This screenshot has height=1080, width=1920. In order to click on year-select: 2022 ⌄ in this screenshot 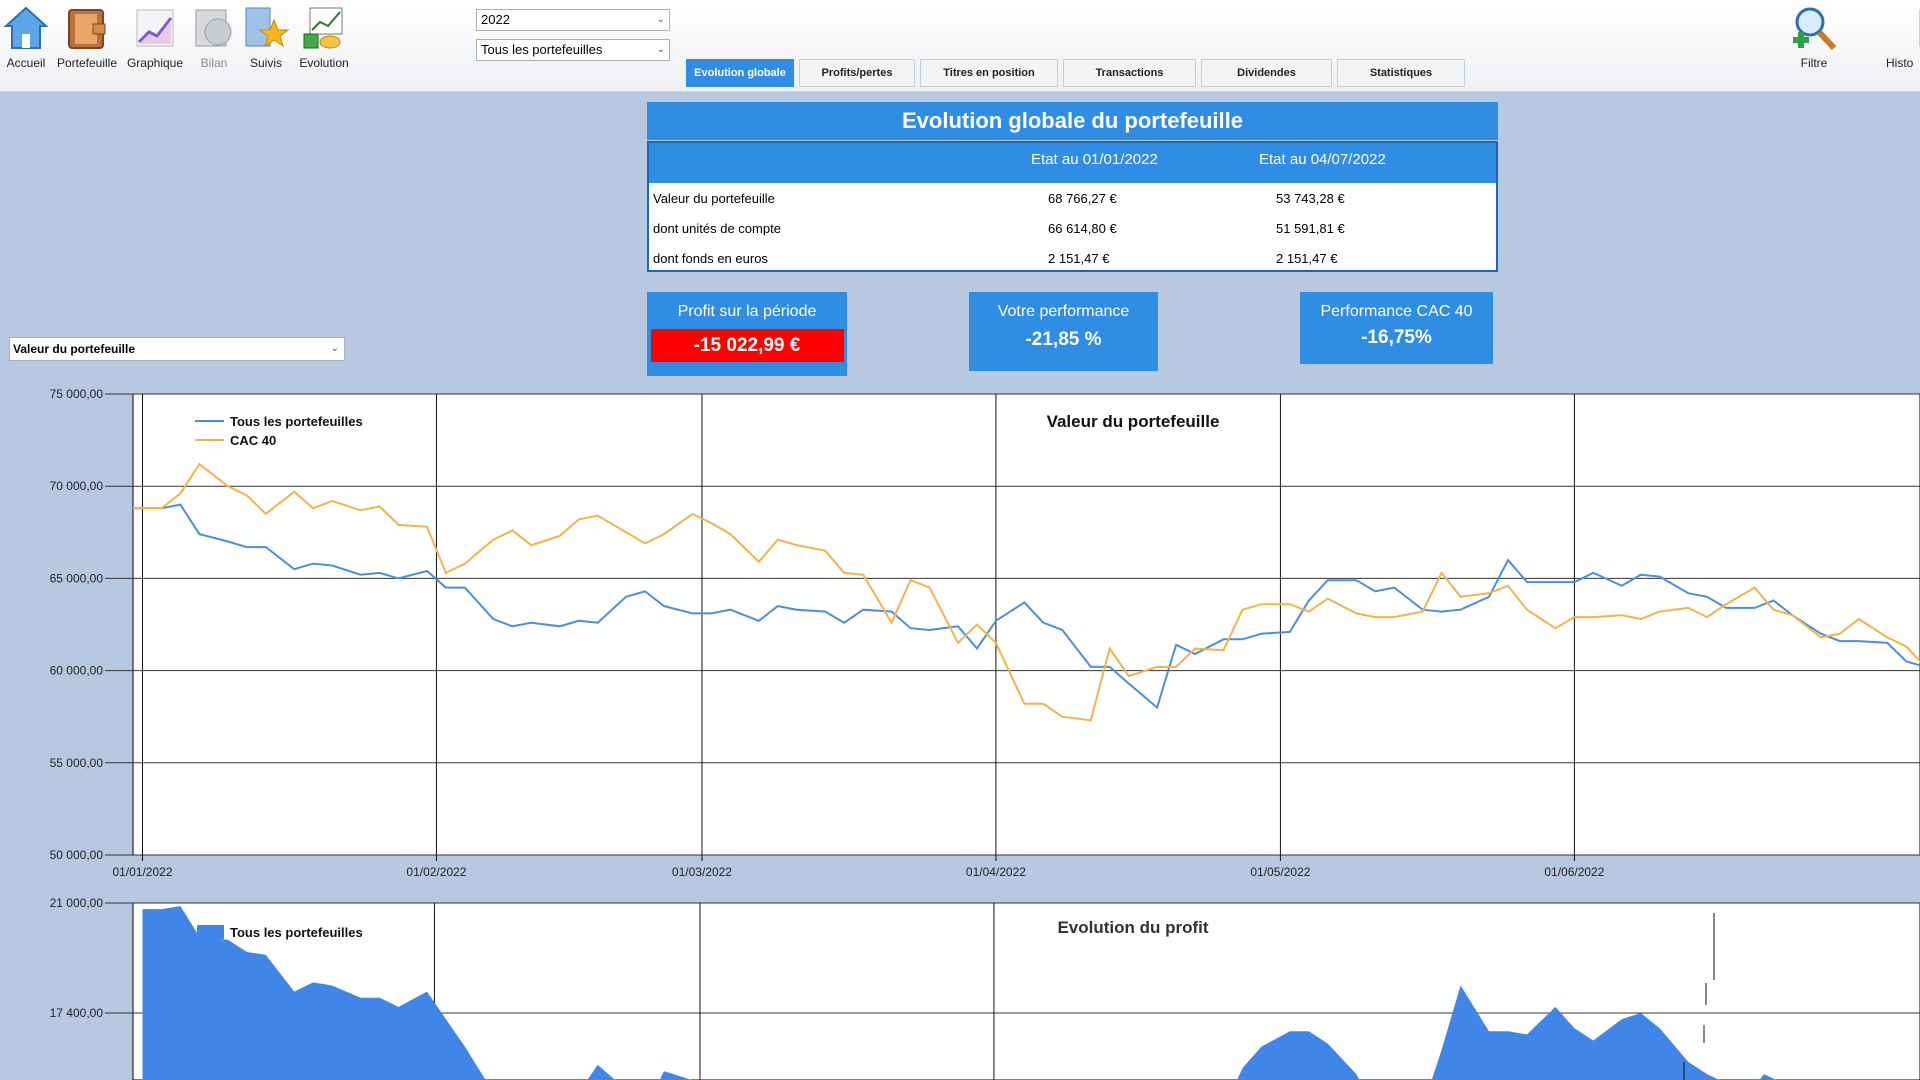, I will do `click(573, 20)`.